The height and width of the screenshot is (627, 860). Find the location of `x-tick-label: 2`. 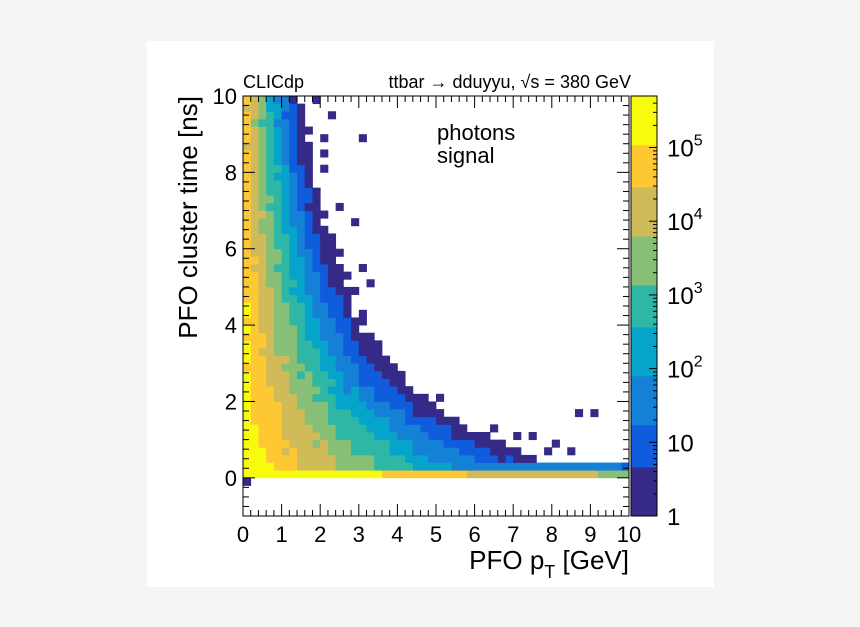

x-tick-label: 2 is located at coordinates (320, 534).